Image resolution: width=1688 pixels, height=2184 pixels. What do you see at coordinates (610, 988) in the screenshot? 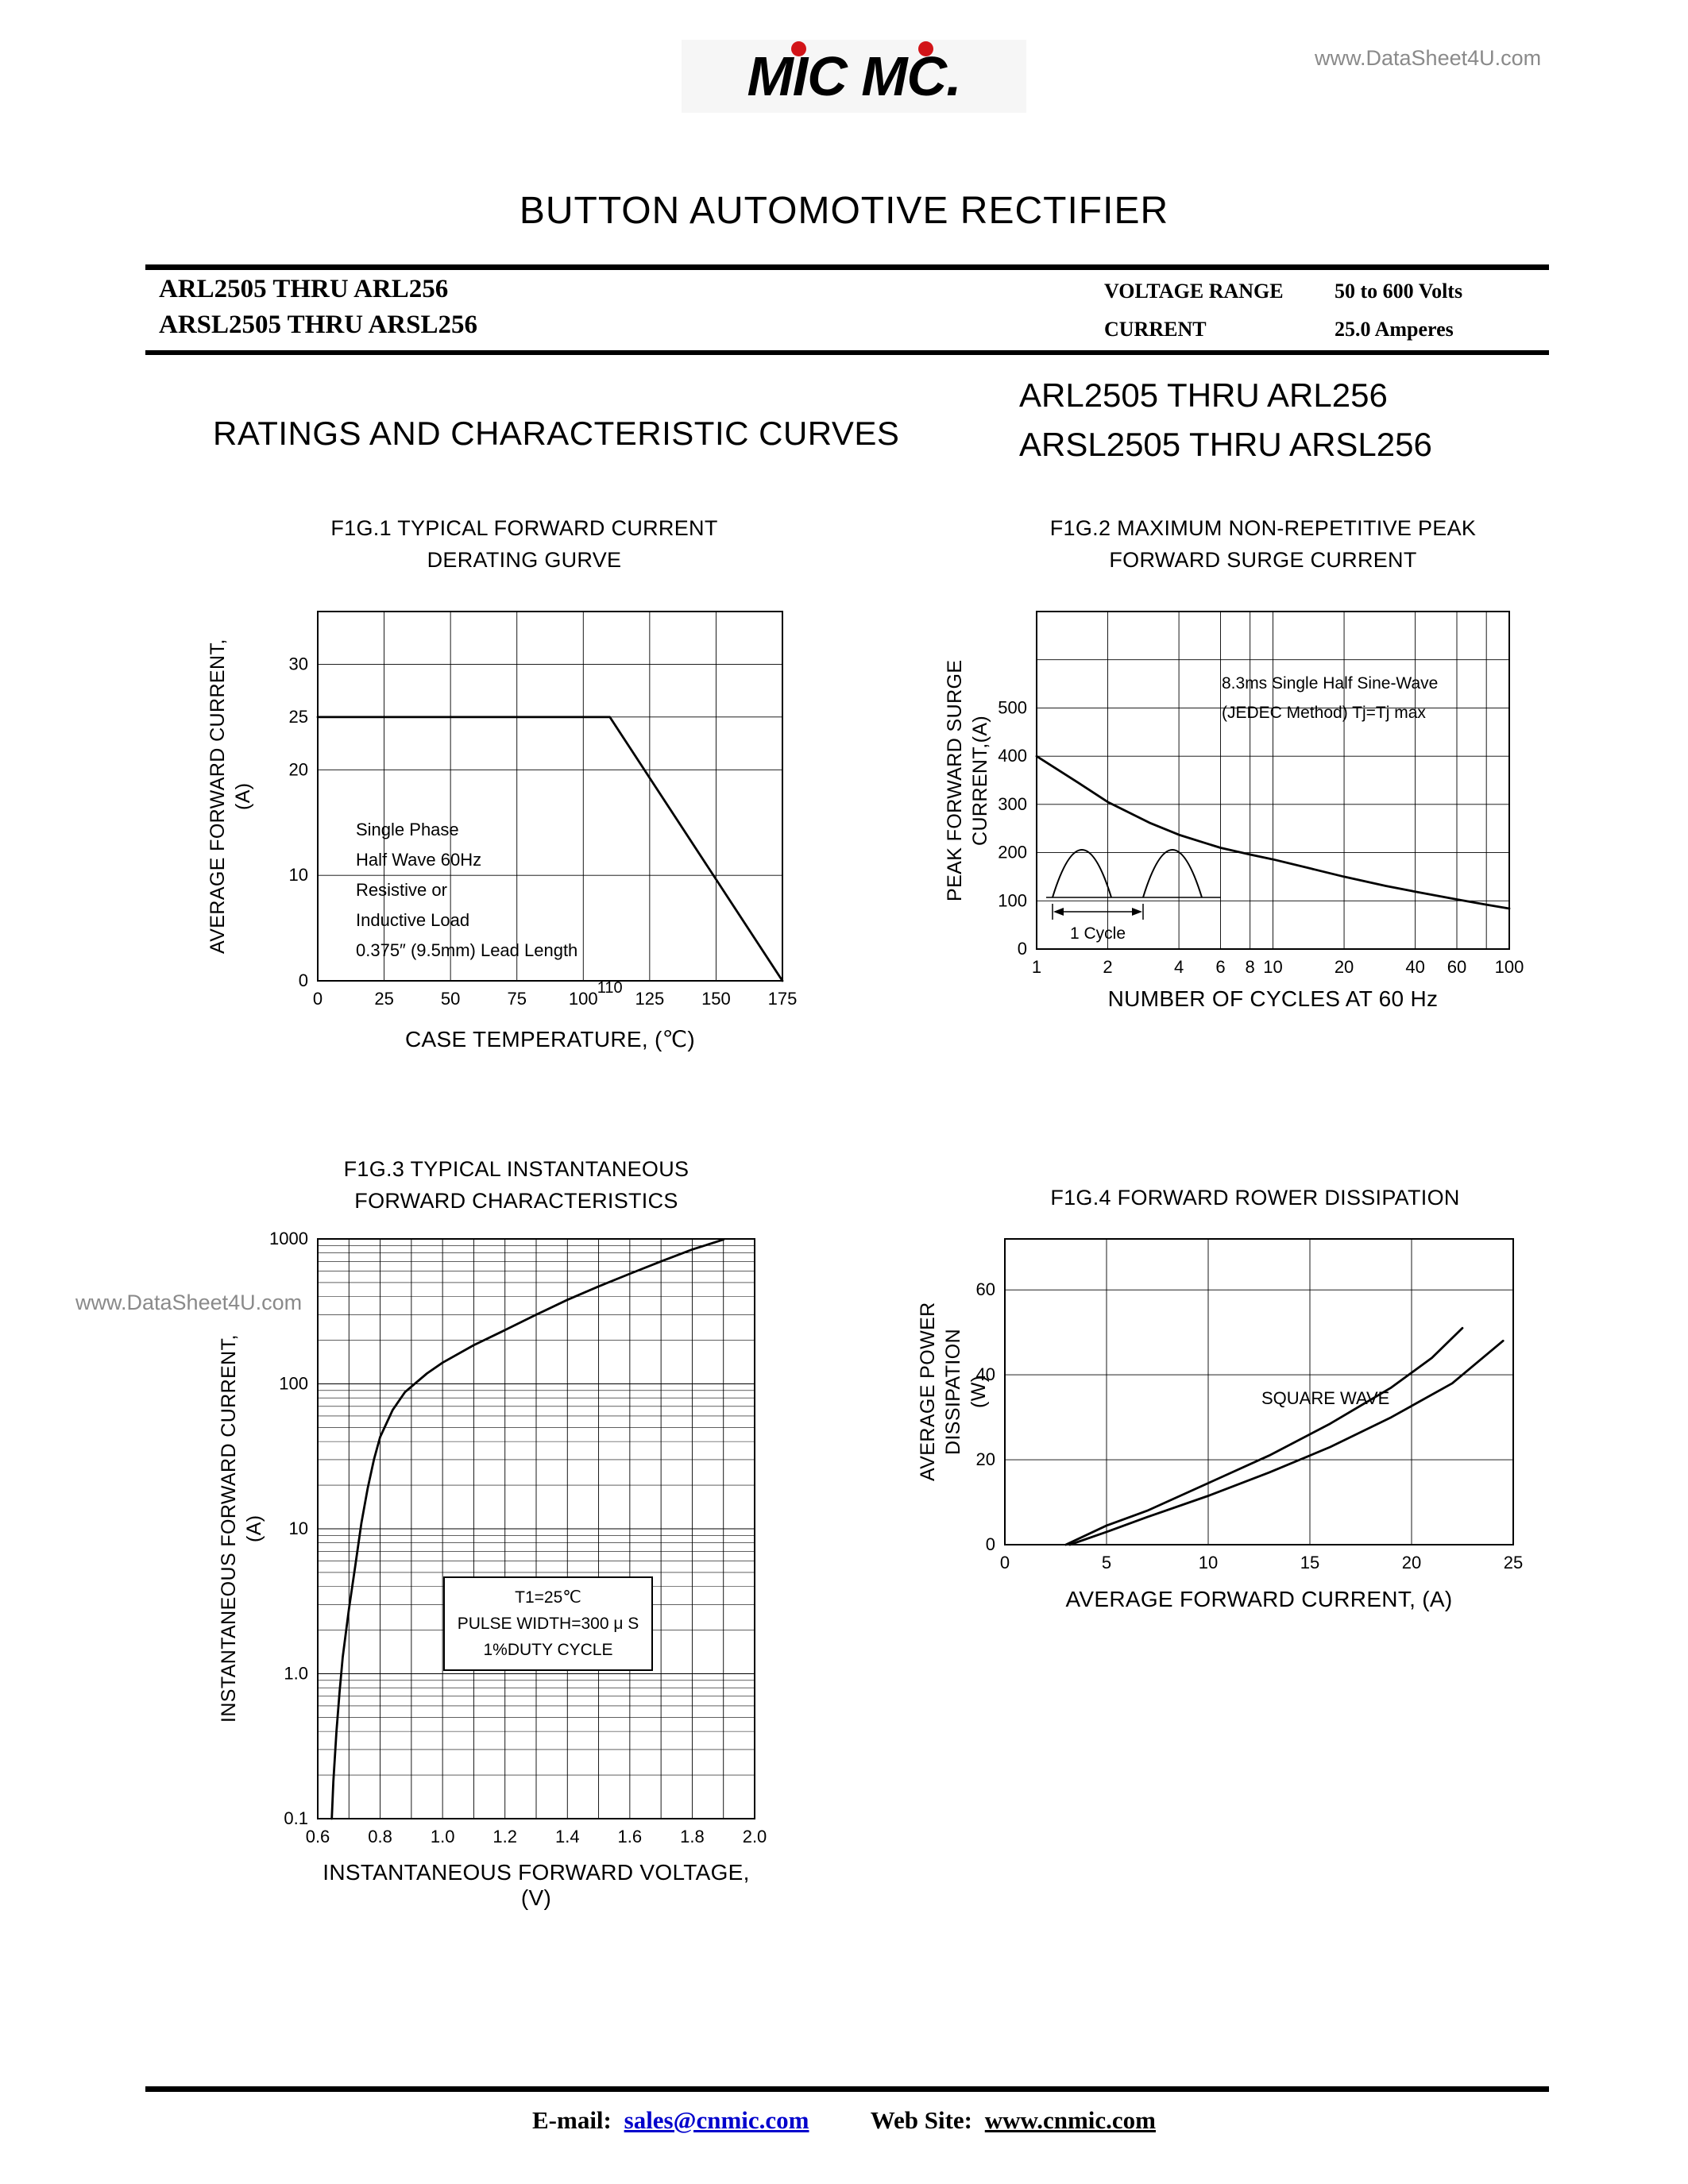
I see `svg-text: 110` at bounding box center [610, 988].